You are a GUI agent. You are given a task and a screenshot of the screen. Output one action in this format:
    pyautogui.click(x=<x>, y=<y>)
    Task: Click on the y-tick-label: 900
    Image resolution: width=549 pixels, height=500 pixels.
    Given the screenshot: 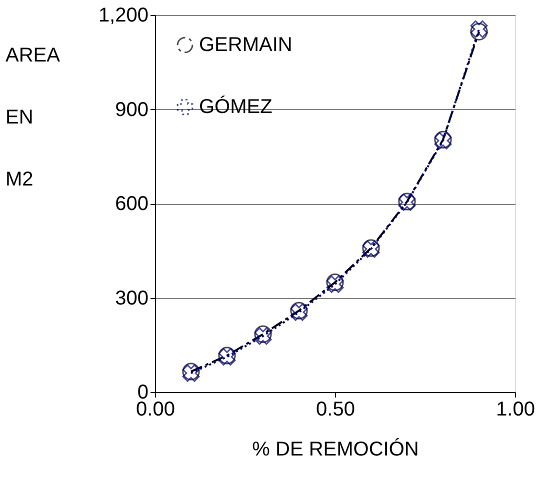 What is the action you would take?
    pyautogui.click(x=131, y=109)
    